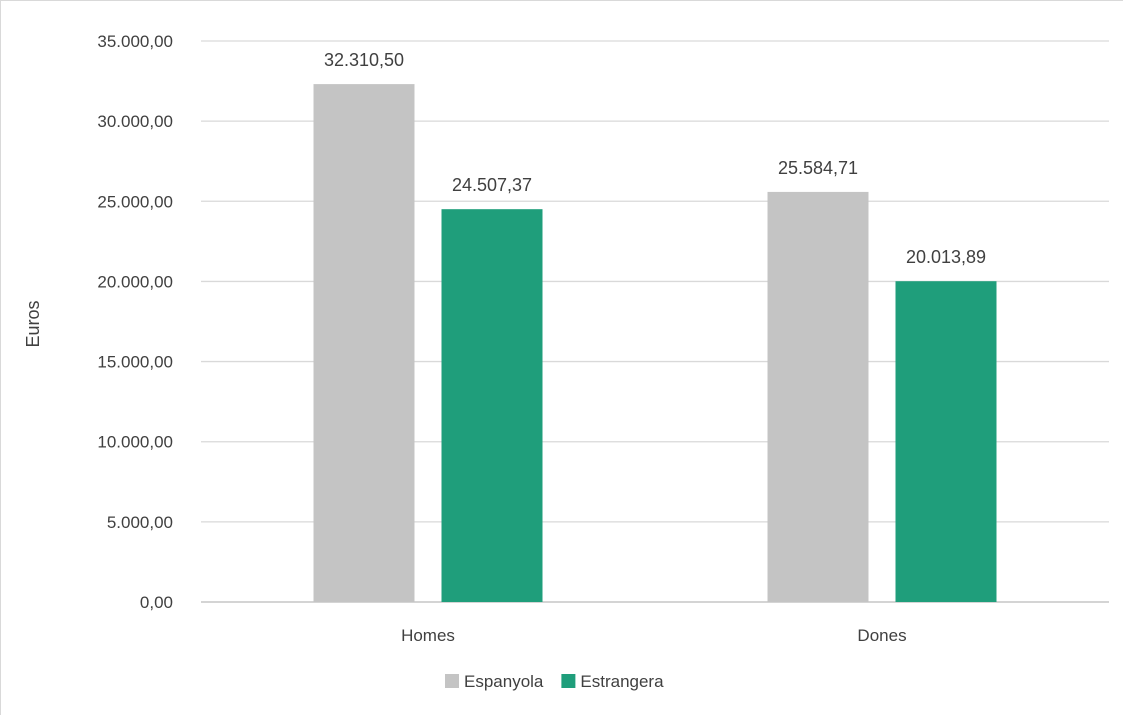 The width and height of the screenshot is (1123, 716). What do you see at coordinates (135, 201) in the screenshot?
I see `y-tick-label: 25.000,00` at bounding box center [135, 201].